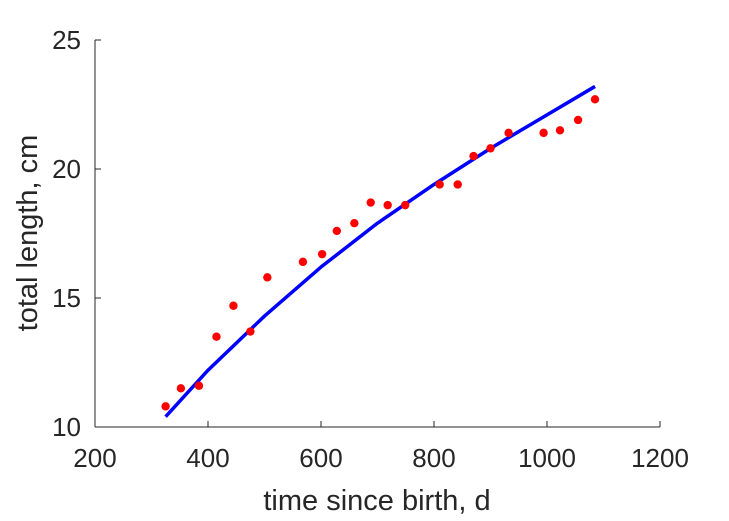 The height and width of the screenshot is (521, 729). Describe the element at coordinates (66, 298) in the screenshot. I see `y-tick-label: 15` at that location.